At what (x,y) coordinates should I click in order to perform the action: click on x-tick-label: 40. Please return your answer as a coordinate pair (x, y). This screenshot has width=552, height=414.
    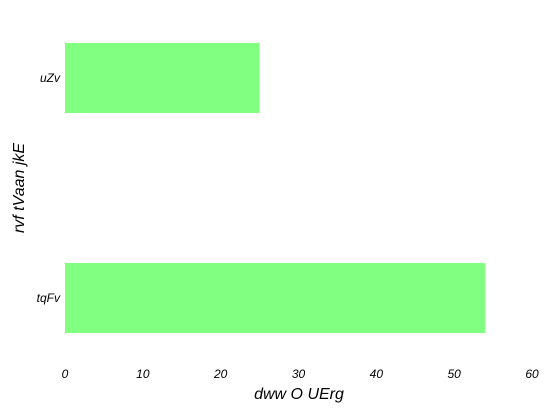
    Looking at the image, I should click on (377, 374).